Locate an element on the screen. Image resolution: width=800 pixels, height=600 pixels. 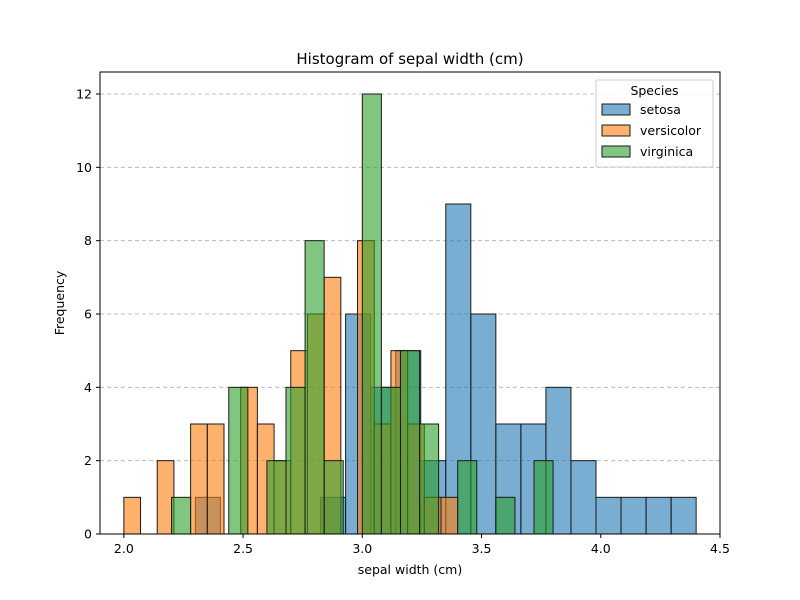
legend-label-versicolor: versicolor is located at coordinates (671, 130).